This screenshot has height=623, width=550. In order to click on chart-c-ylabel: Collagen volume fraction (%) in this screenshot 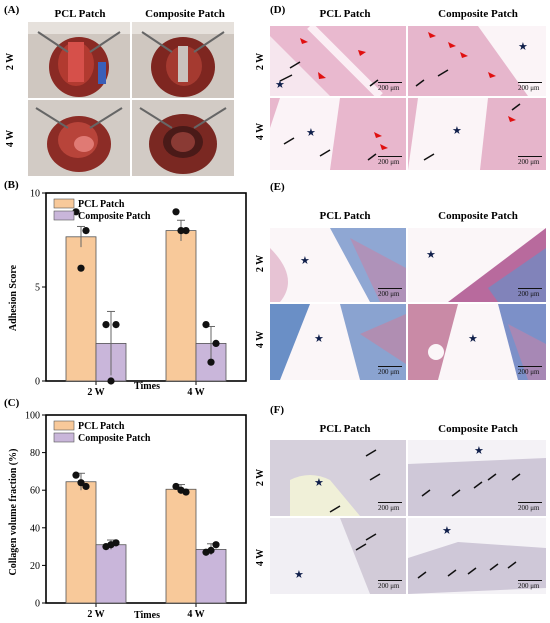, I will do `click(13, 512)`.